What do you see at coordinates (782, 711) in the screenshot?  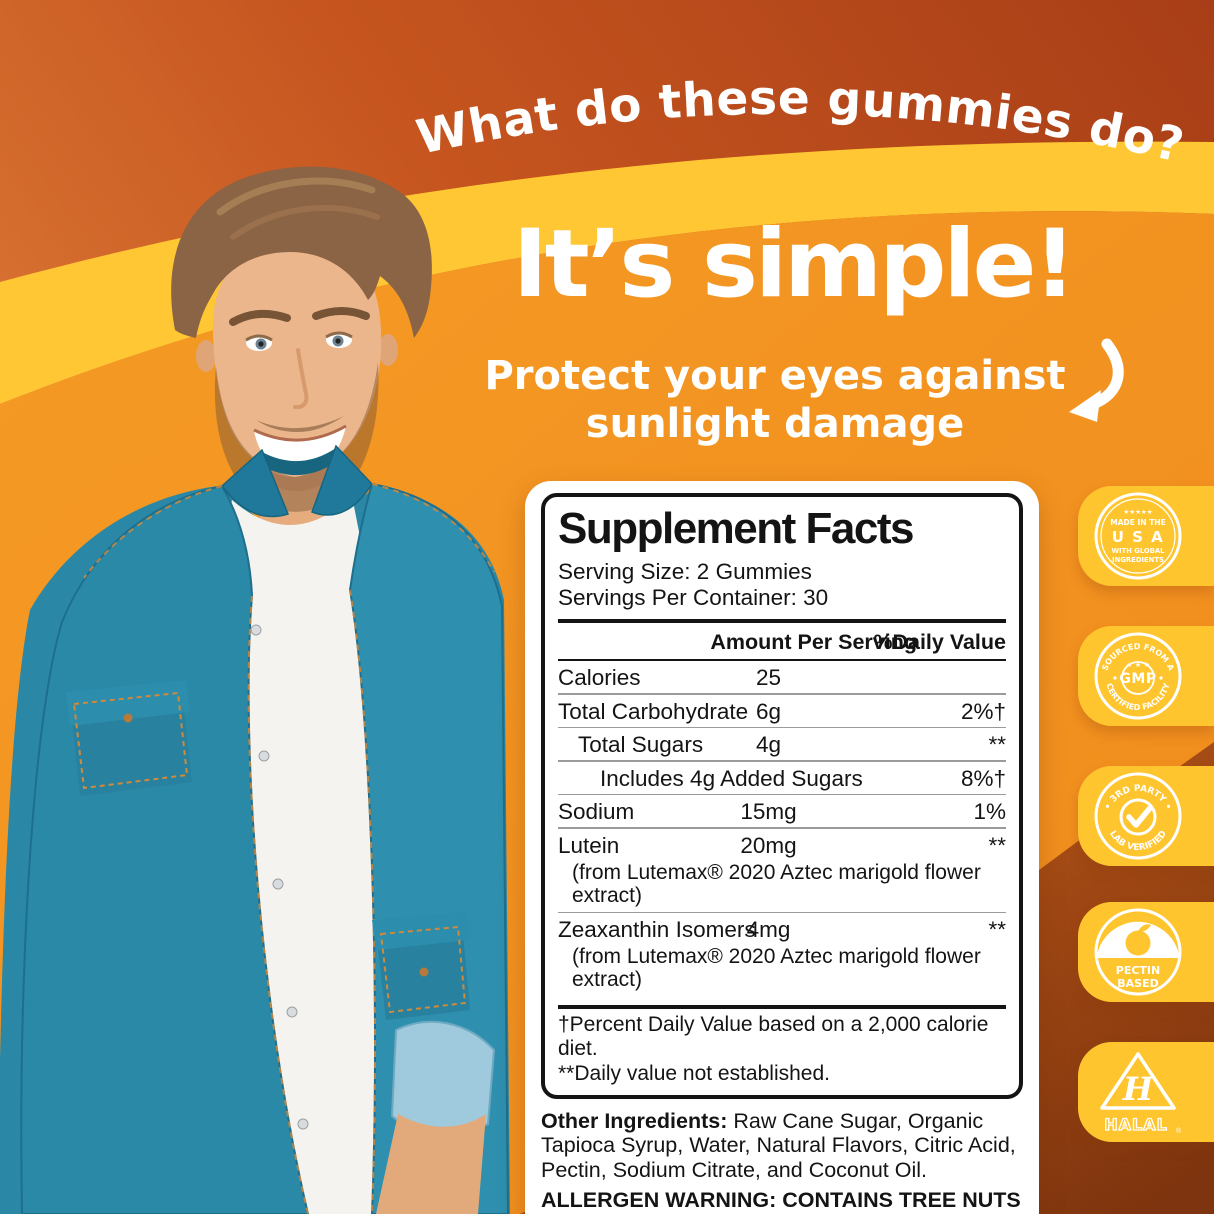 I see `table-row-total-carbohydrate: Total Carbohydrate 6g 2%†` at bounding box center [782, 711].